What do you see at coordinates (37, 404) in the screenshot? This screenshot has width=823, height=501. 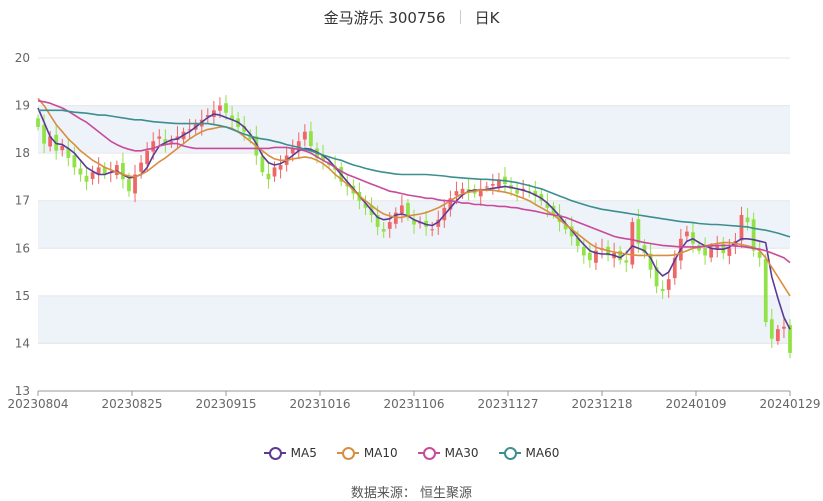 I see `x-tick-label: 20230804` at bounding box center [37, 404].